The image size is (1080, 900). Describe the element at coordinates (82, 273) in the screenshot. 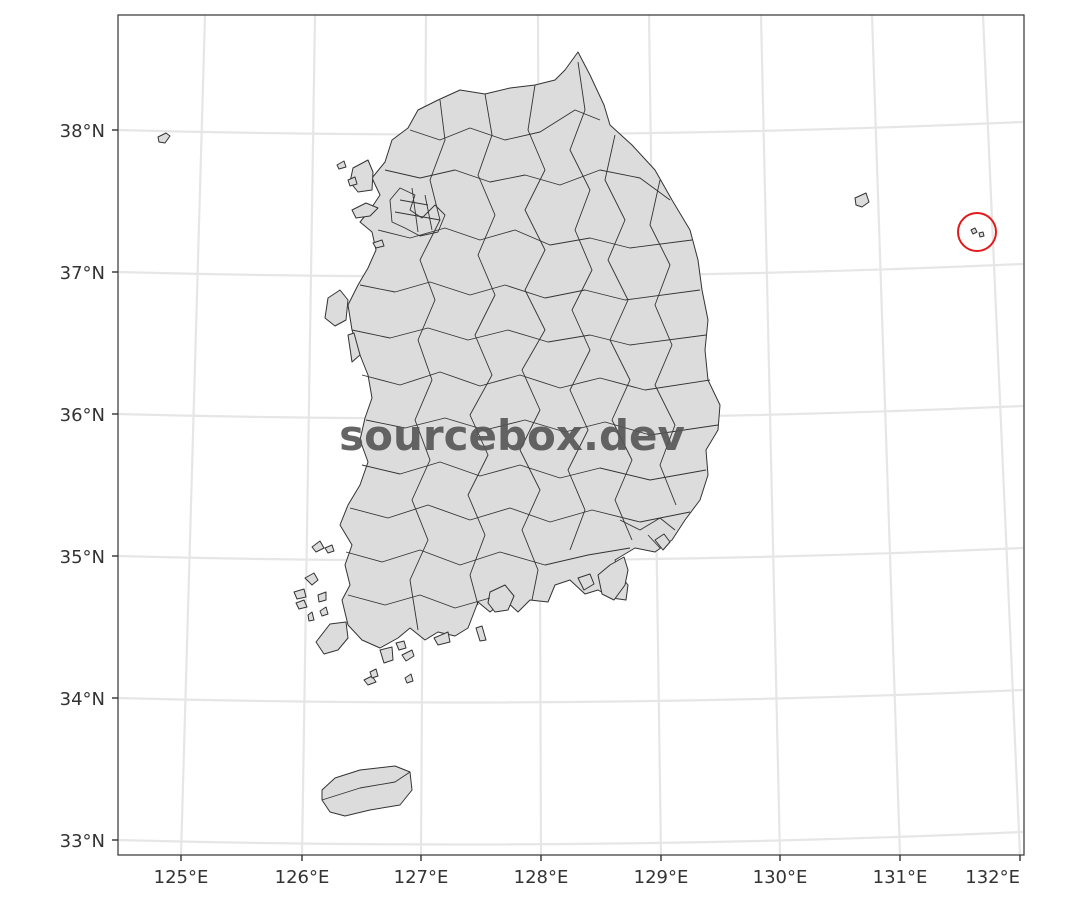

I see `y-tick-label: 37°N` at that location.